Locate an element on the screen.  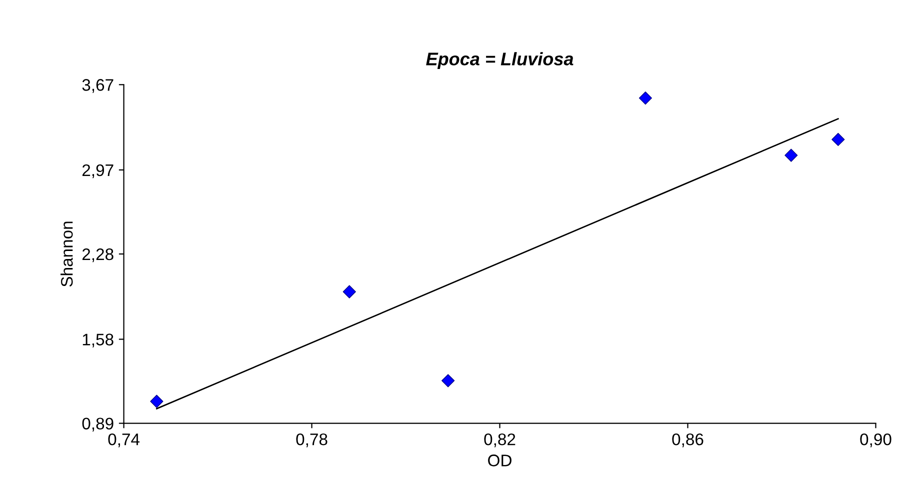
x-tick-label: 0,74 is located at coordinates (124, 440).